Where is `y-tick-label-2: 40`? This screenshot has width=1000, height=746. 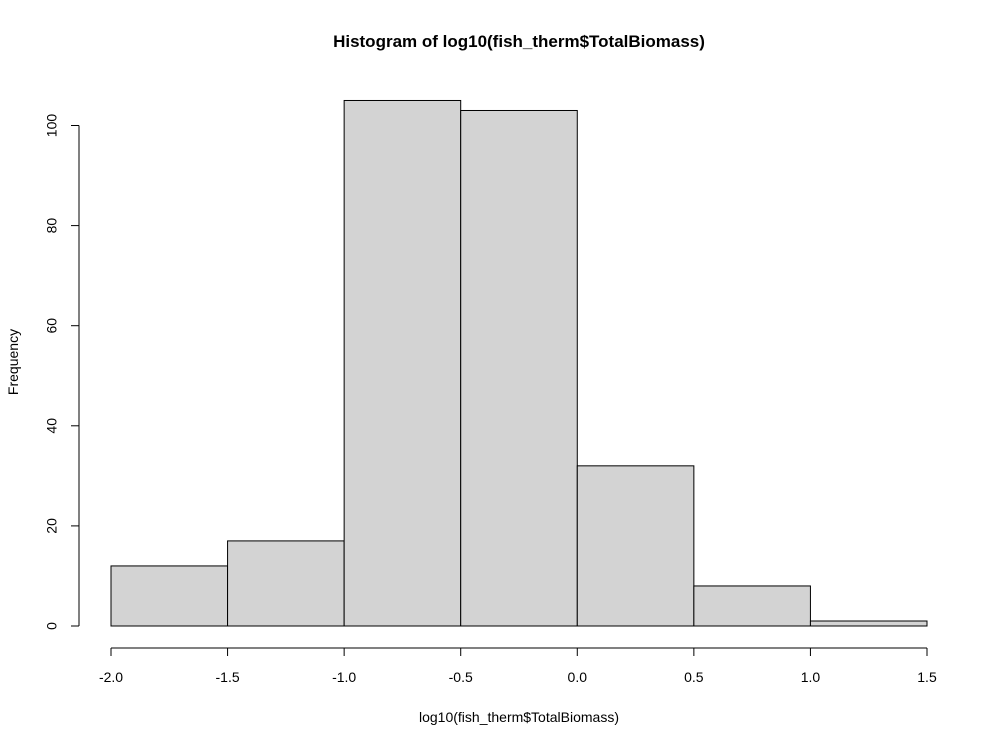 y-tick-label-2: 40 is located at coordinates (52, 426).